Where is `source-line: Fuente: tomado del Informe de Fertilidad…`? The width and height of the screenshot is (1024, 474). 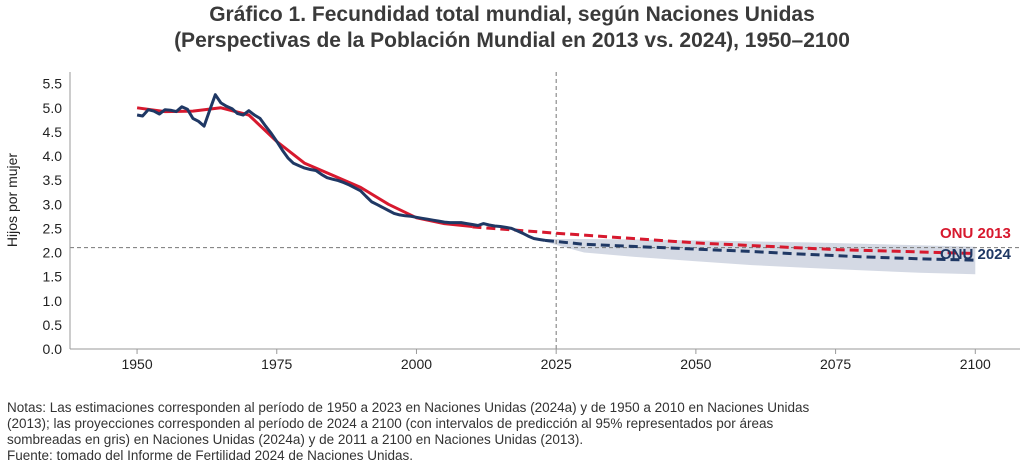 source-line: Fuente: tomado del Informe de Fertilidad… is located at coordinates (210, 455).